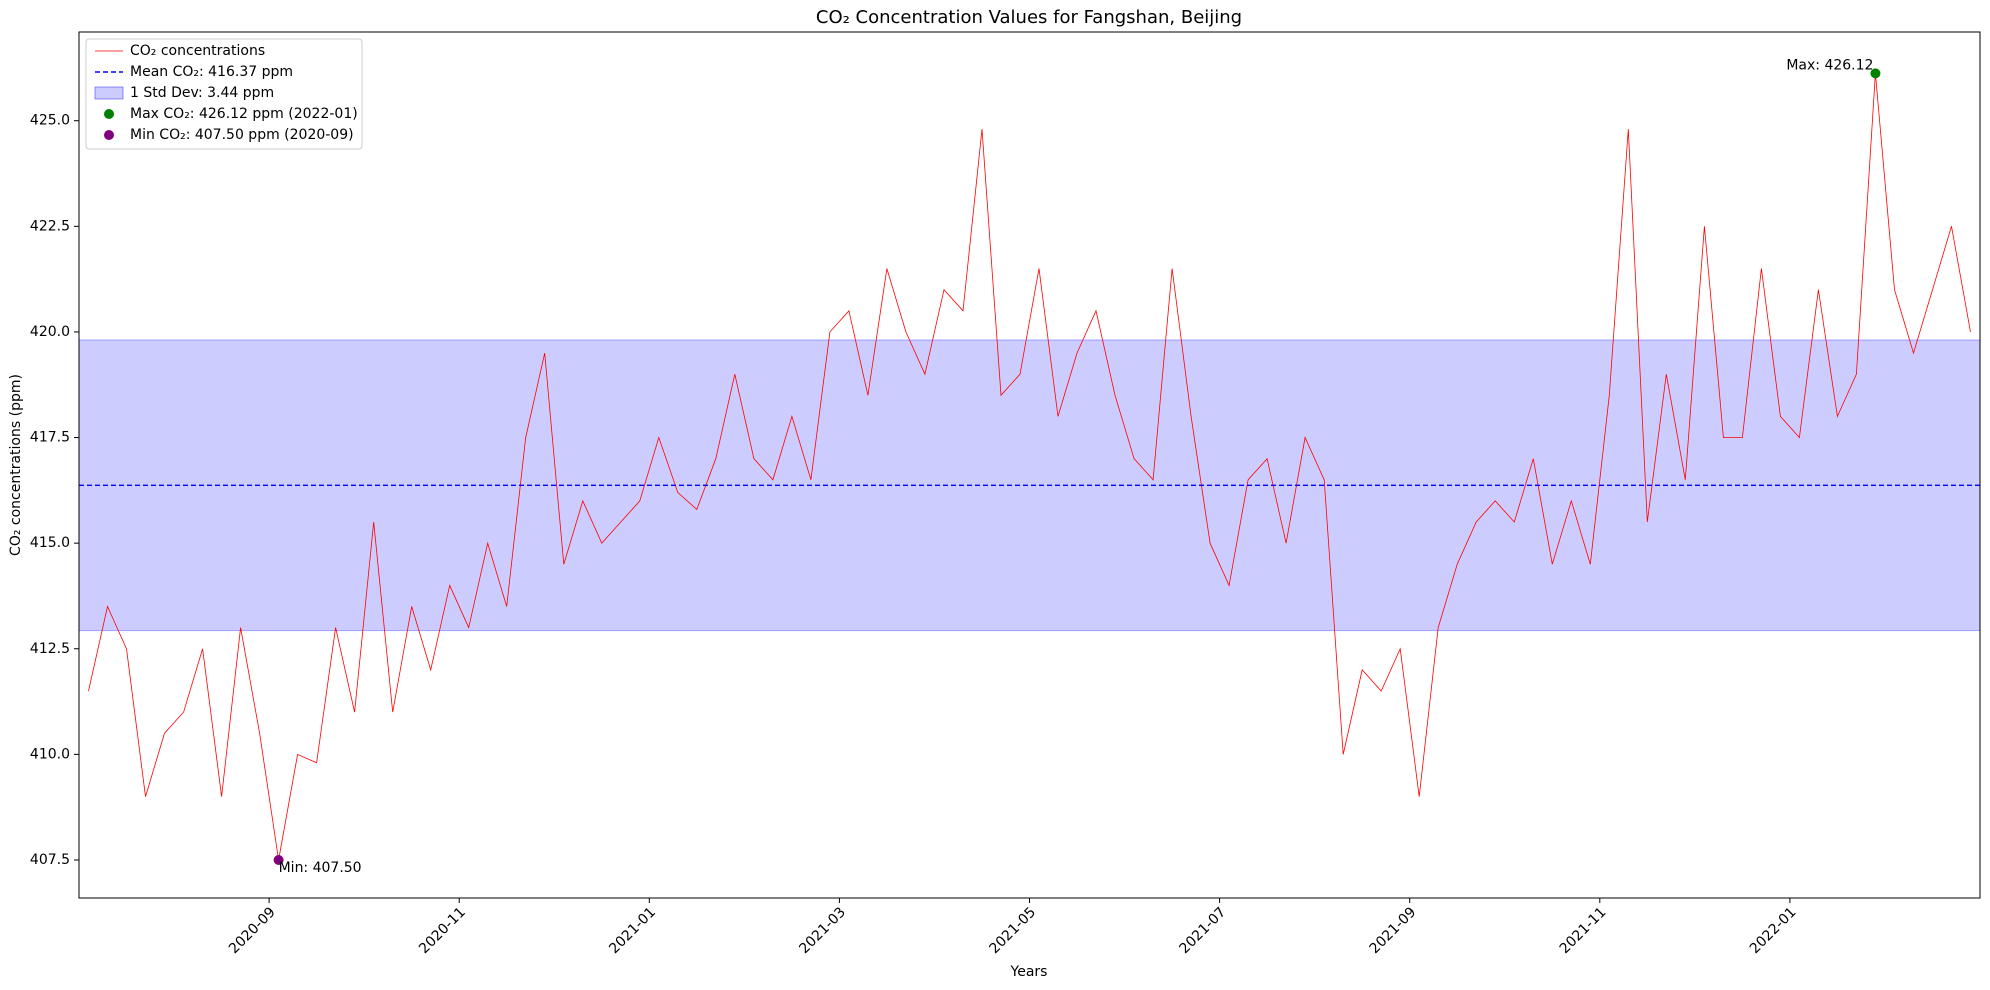 Image resolution: width=1990 pixels, height=990 pixels. What do you see at coordinates (442, 930) in the screenshot?
I see `x-tick-label: 2020-11` at bounding box center [442, 930].